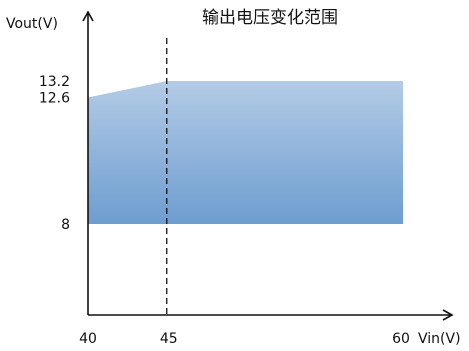 This screenshot has height=351, width=469. I want to click on y-tick-label: 12.6, so click(54, 99).